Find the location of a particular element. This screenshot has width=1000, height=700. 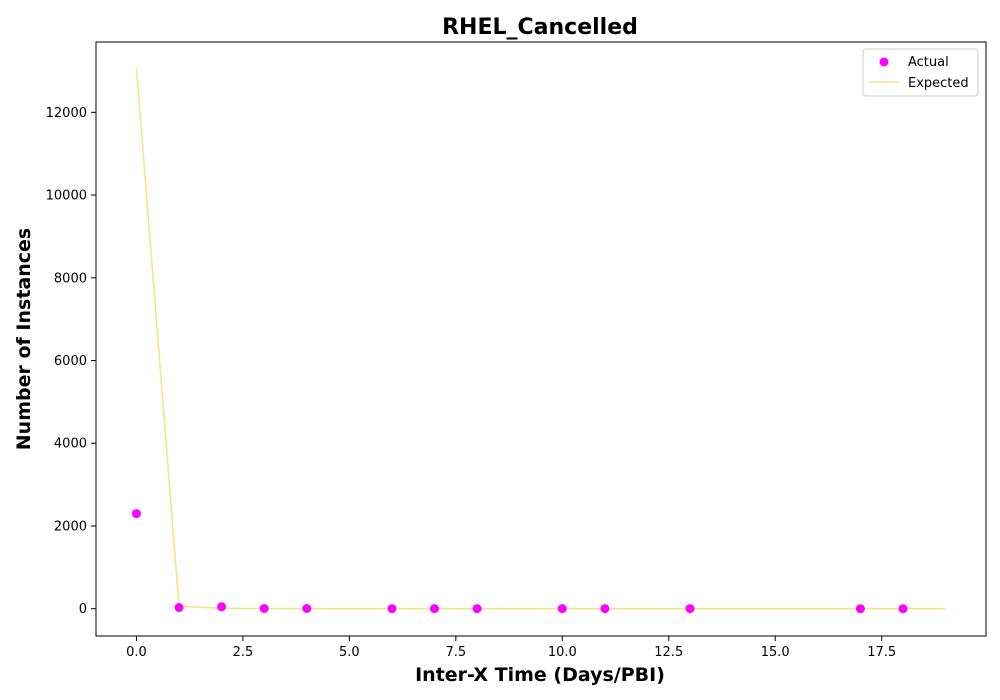

x-tick-label: 17.5 is located at coordinates (881, 652).